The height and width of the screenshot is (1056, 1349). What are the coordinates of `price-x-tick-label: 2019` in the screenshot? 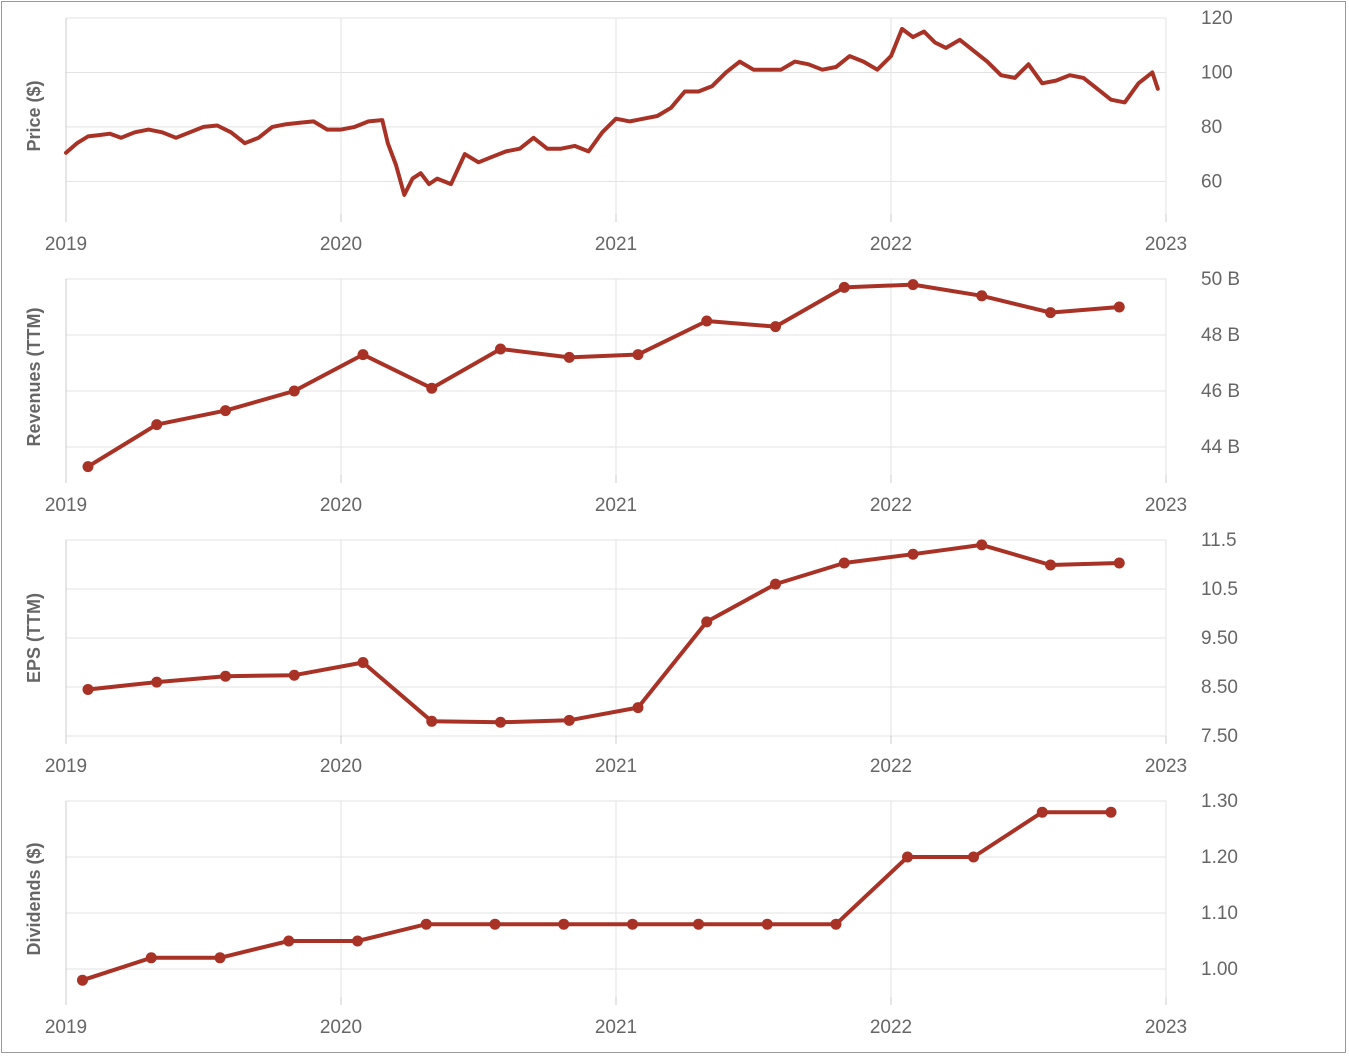 It's located at (66, 244).